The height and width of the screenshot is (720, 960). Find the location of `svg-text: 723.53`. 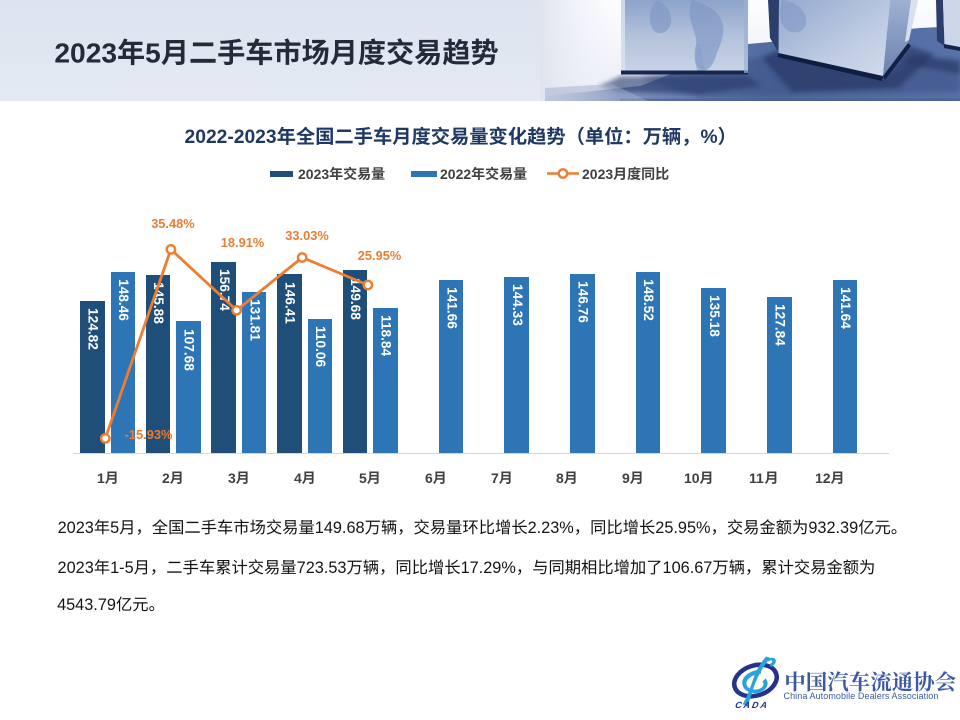

svg-text: 723.53 is located at coordinates (322, 568).